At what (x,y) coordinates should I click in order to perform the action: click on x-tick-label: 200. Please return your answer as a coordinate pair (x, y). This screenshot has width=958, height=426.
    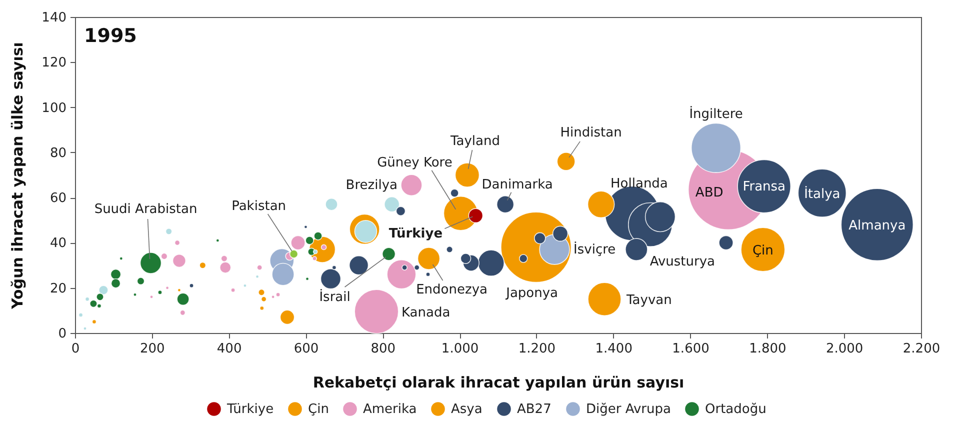
    Looking at the image, I should click on (152, 349).